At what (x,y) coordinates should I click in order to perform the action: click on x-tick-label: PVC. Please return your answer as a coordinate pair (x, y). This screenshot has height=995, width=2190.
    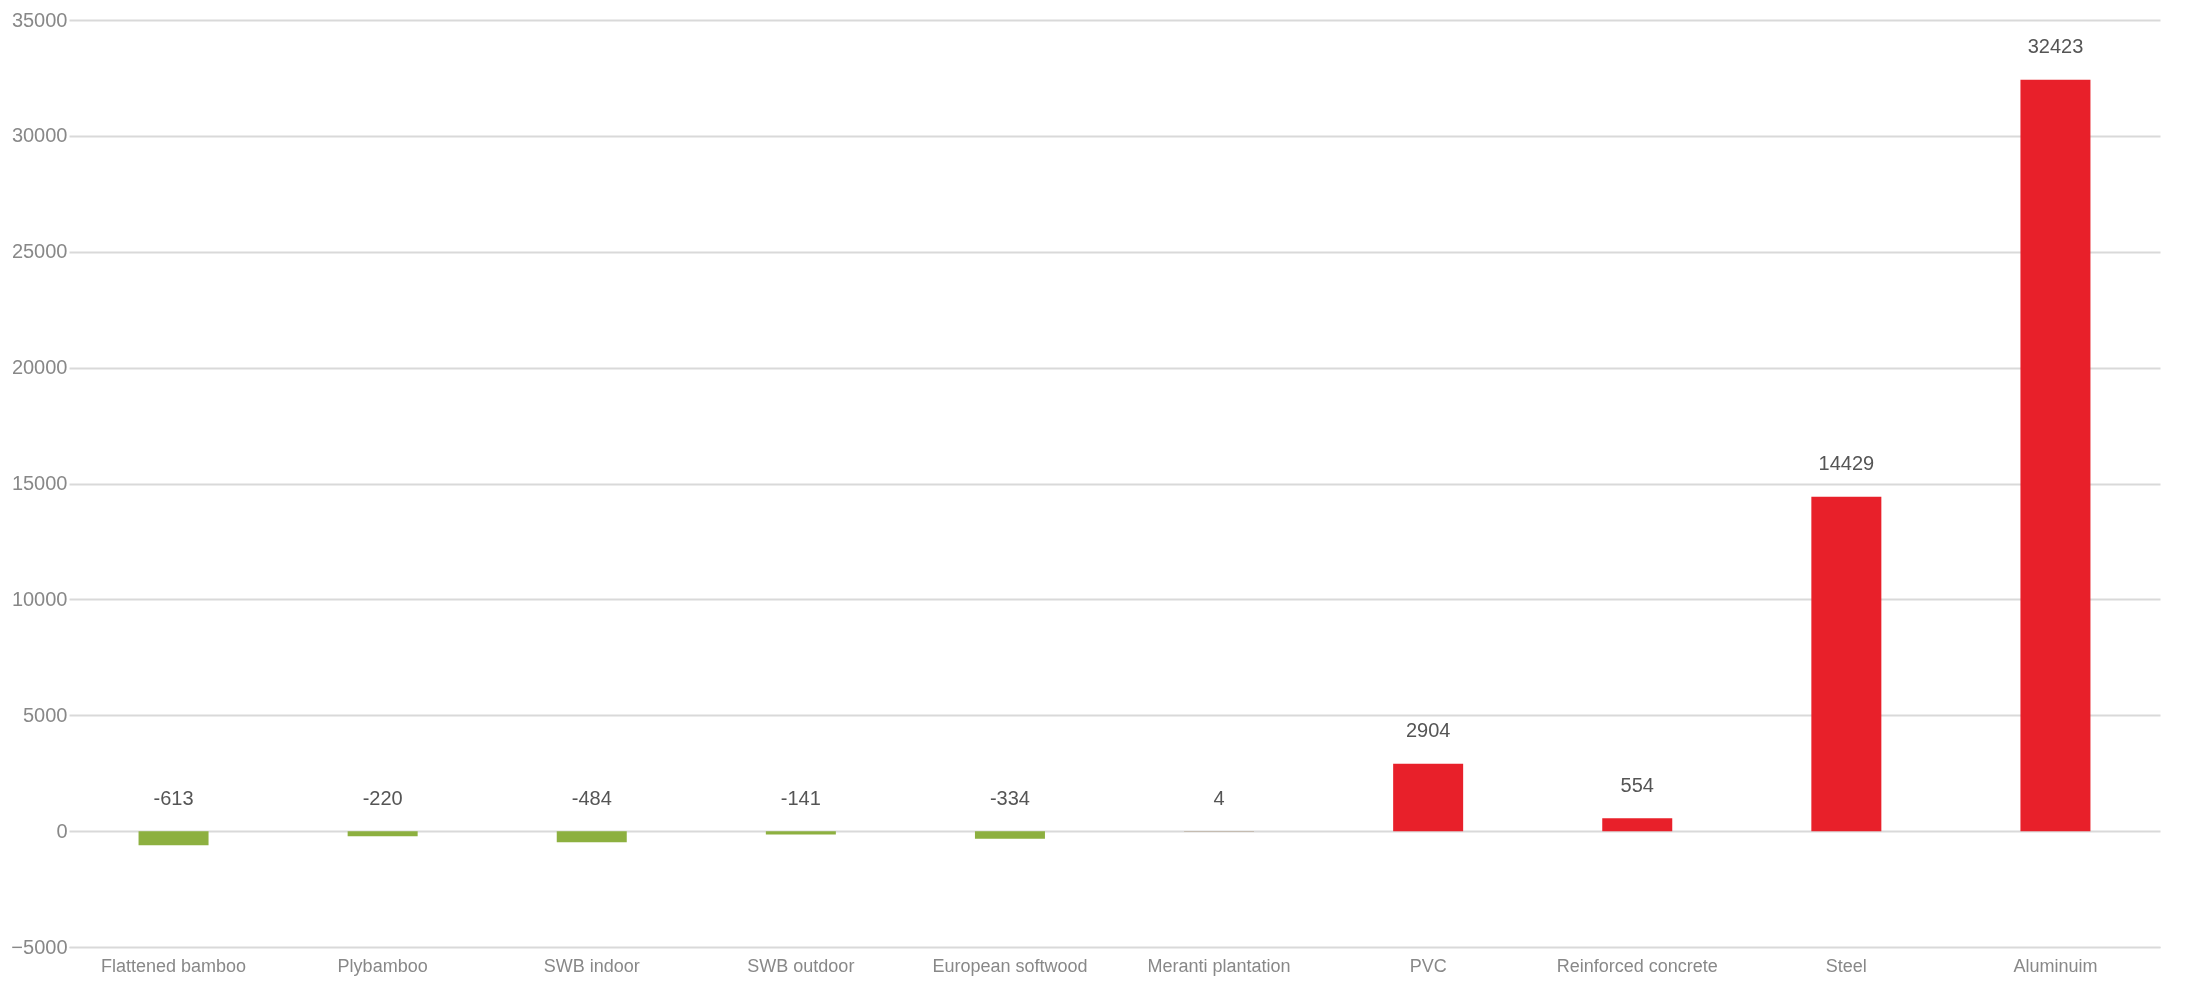
    Looking at the image, I should click on (1428, 965).